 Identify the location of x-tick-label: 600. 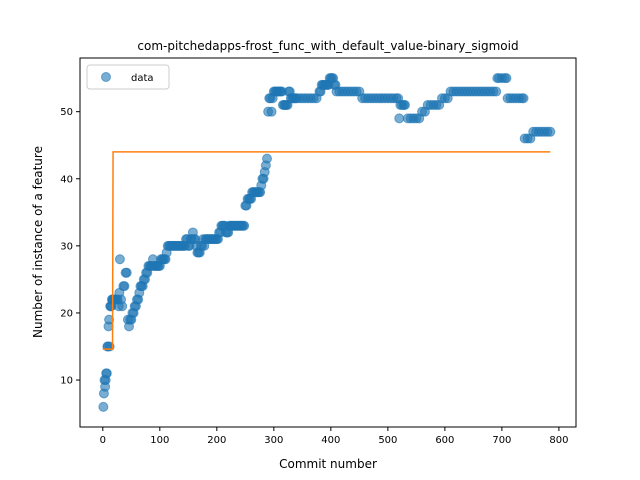
(444, 440).